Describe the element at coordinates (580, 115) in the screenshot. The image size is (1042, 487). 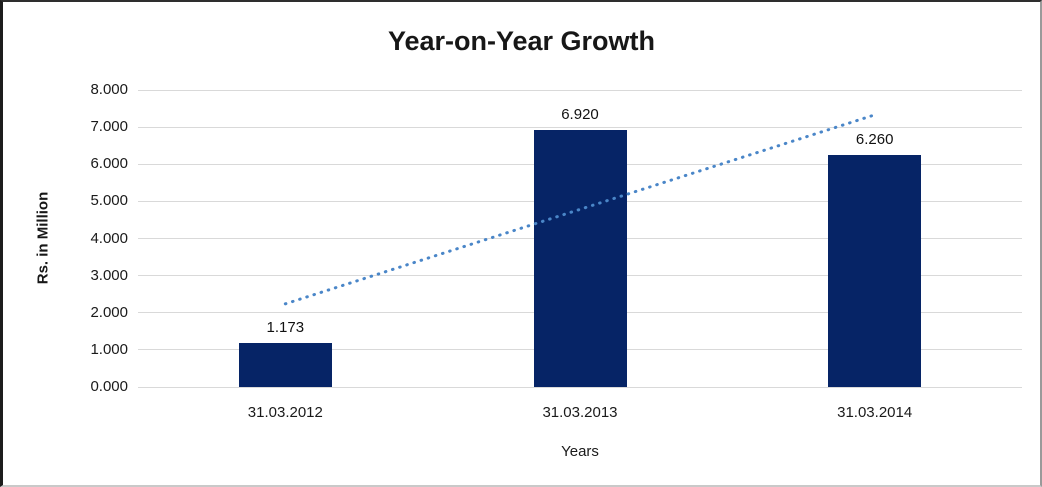
I see `bar-value-label: 6.920` at that location.